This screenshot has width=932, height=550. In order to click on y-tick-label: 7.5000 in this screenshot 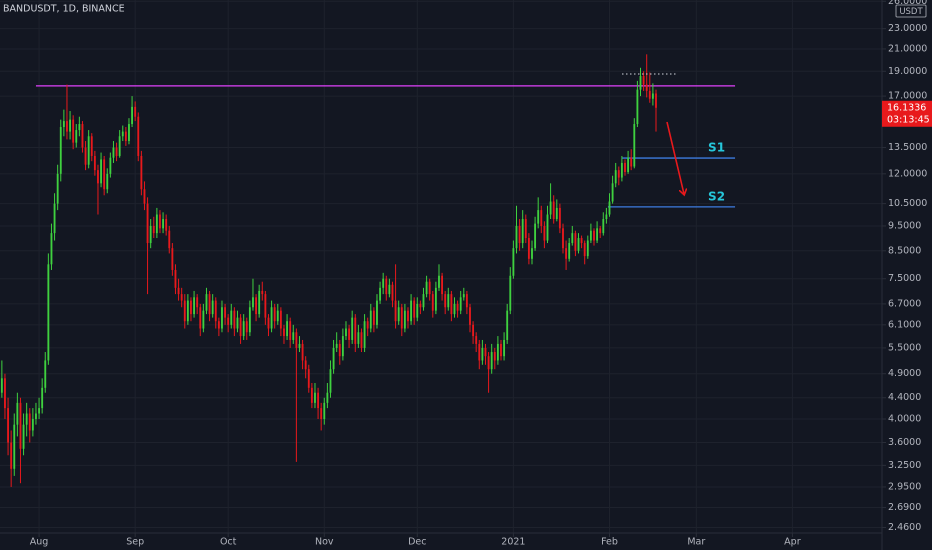, I will do `click(904, 278)`.